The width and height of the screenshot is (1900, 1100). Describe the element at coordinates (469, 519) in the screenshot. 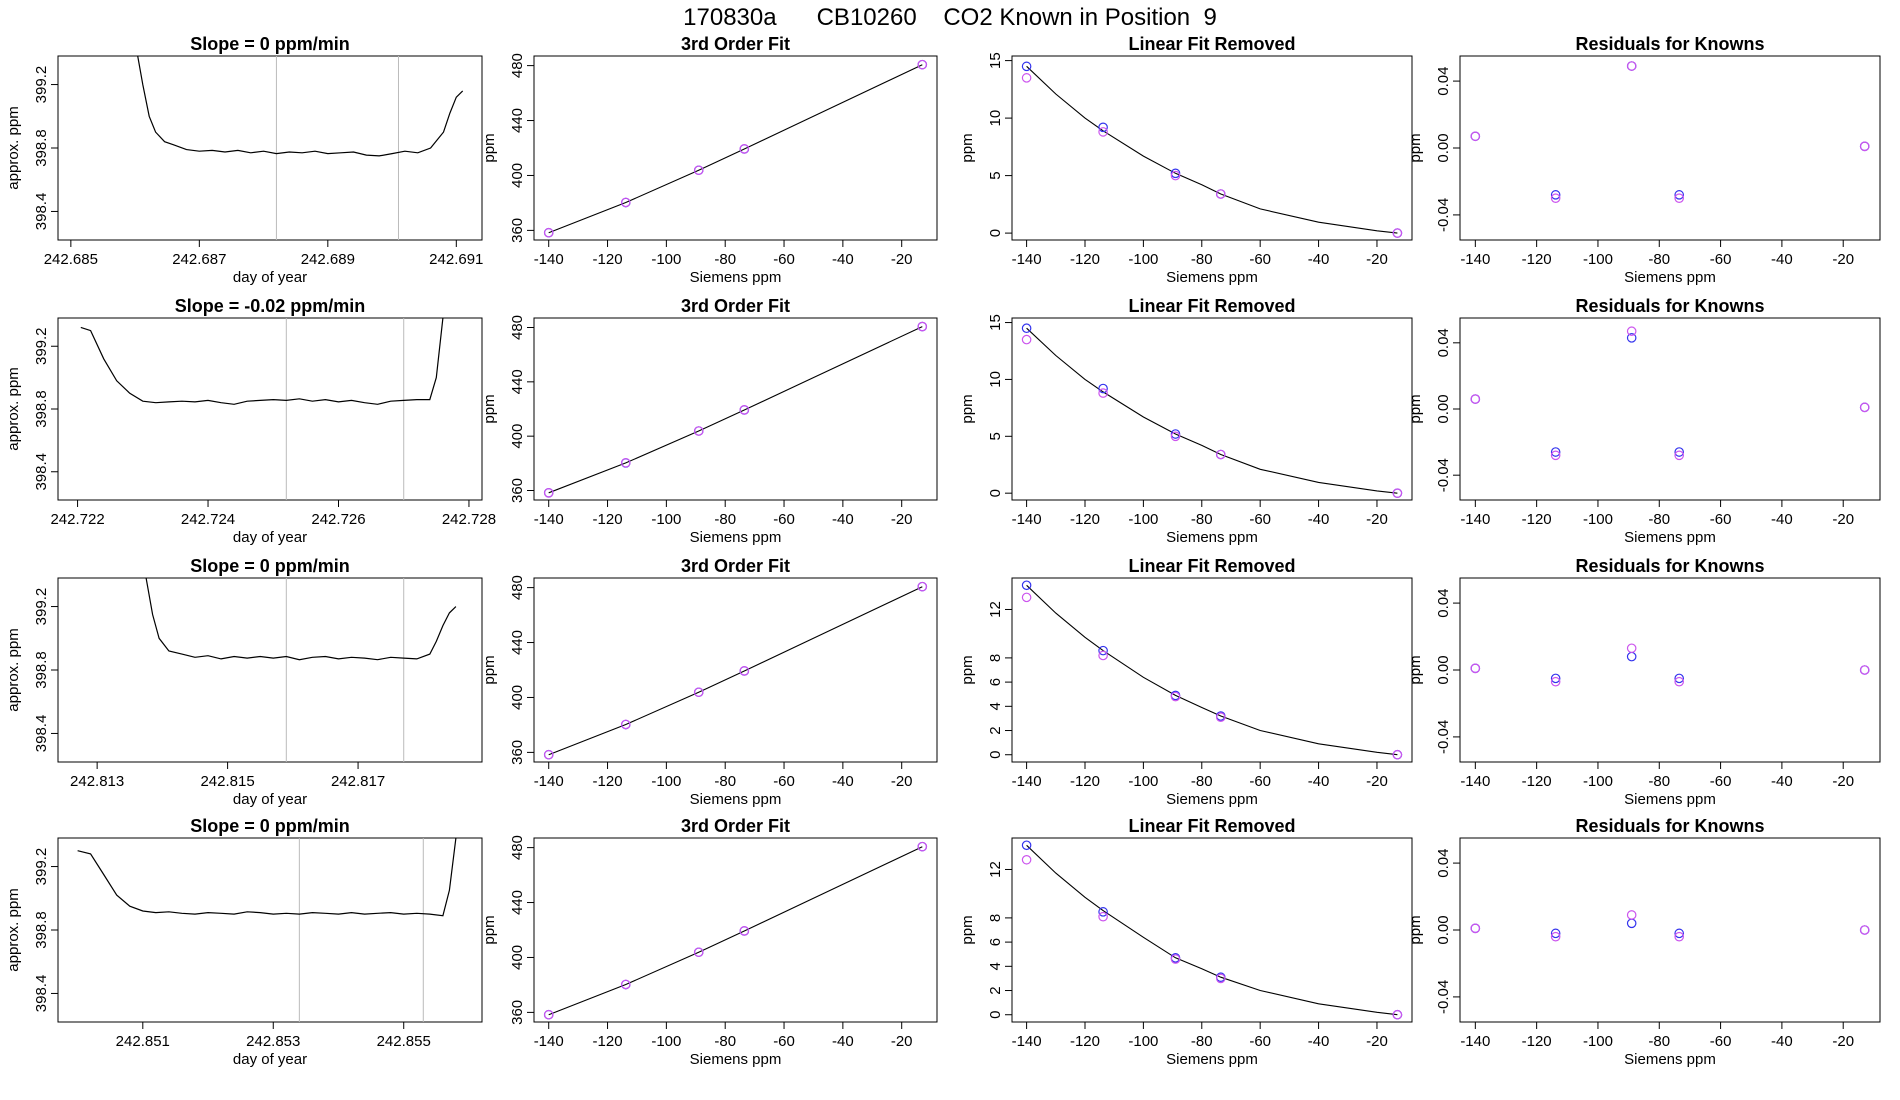

I see `x-tick-label: 242.728` at that location.